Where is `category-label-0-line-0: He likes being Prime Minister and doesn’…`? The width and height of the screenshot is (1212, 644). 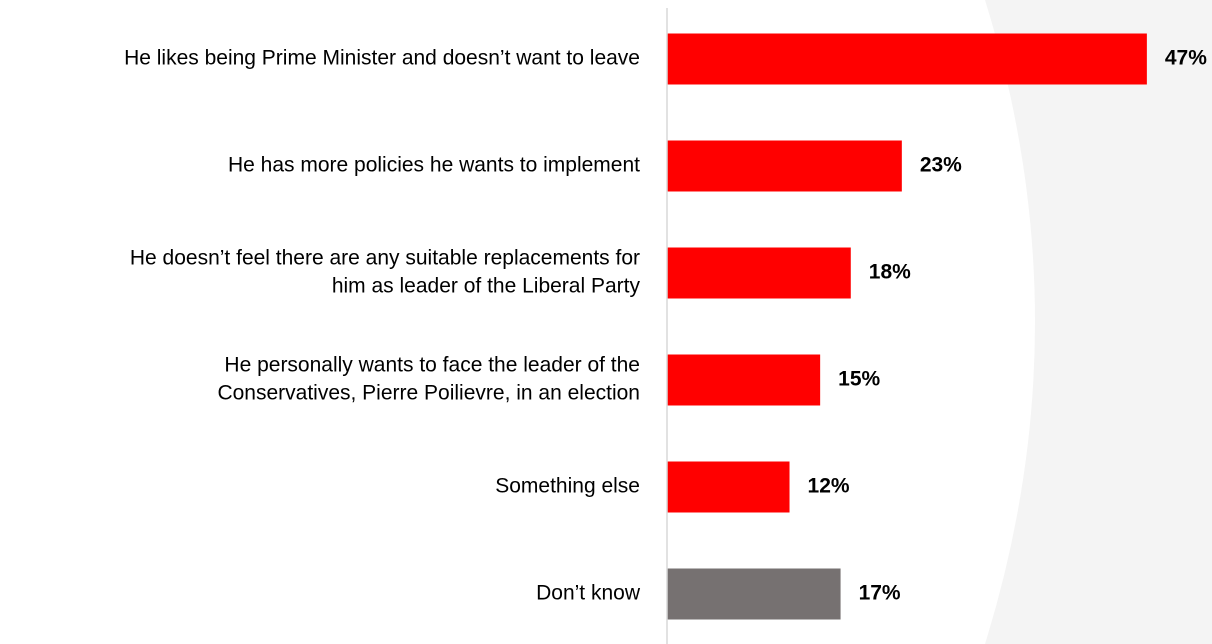 category-label-0-line-0: He likes being Prime Minister and doesn’… is located at coordinates (382, 58).